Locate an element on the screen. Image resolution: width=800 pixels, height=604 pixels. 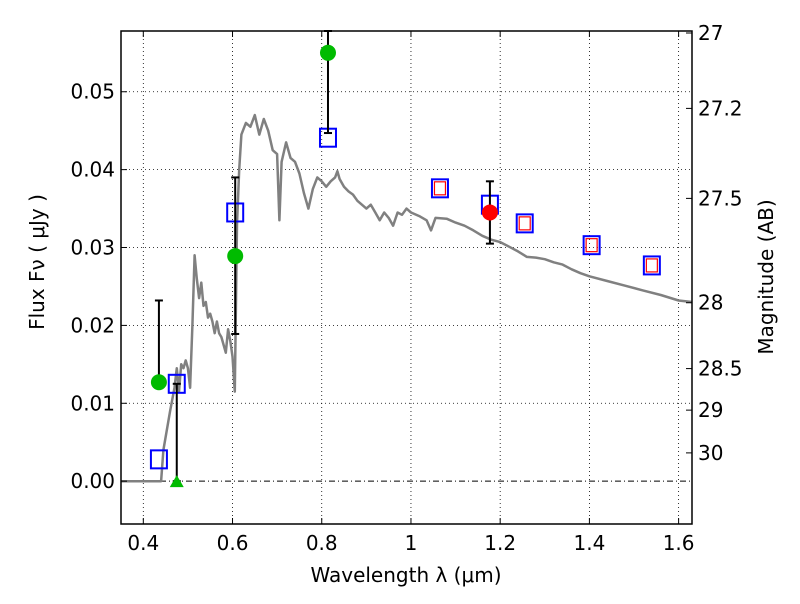
x-tick-labels: 0.4 0.6 0.8 1 1.2 1.4 1.6 is located at coordinates (410, 543).